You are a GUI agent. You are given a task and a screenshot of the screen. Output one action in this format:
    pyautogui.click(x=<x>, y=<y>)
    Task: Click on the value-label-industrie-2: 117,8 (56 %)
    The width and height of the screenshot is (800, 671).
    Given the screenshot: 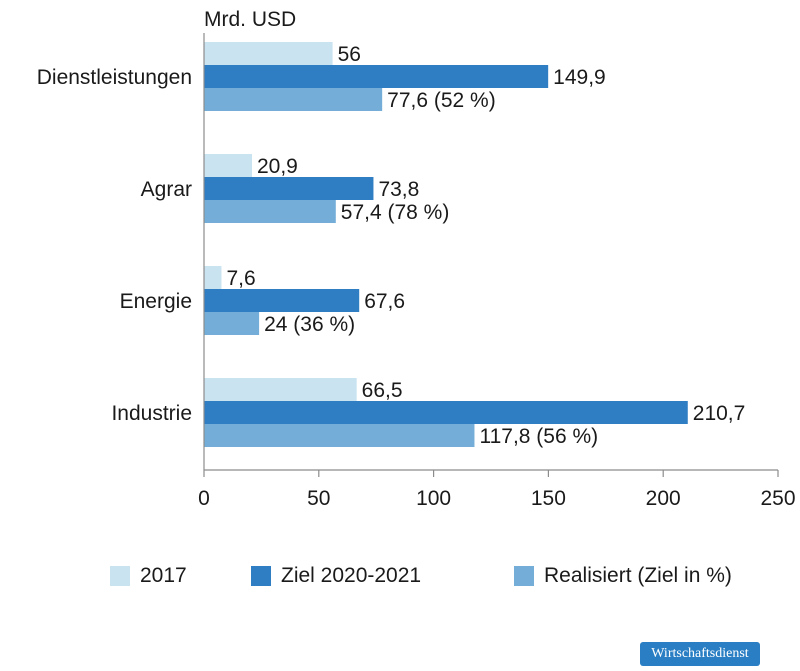 What is the action you would take?
    pyautogui.click(x=538, y=436)
    